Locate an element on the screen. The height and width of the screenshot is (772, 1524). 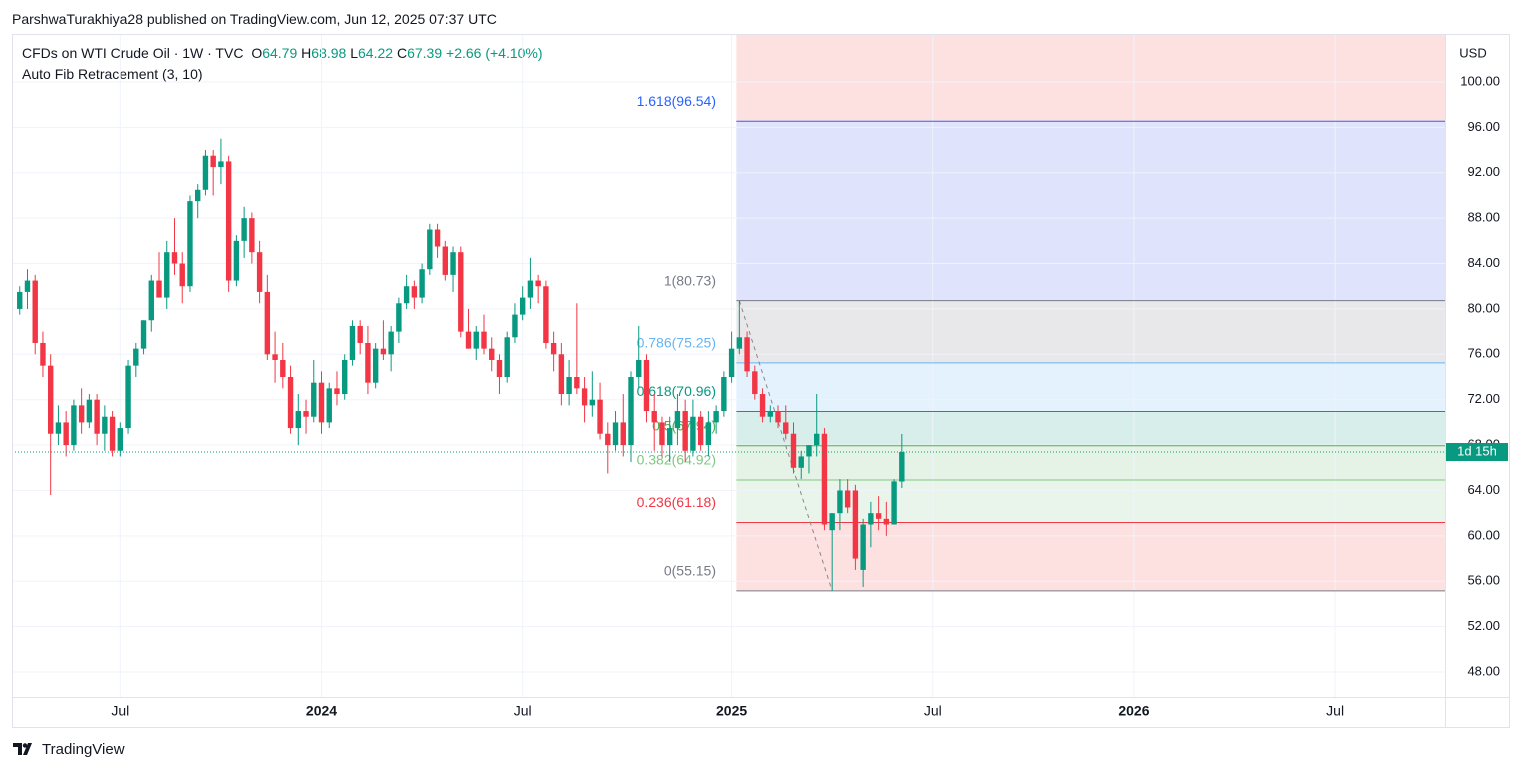
y-tick-label: 72.00 is located at coordinates (1483, 398).